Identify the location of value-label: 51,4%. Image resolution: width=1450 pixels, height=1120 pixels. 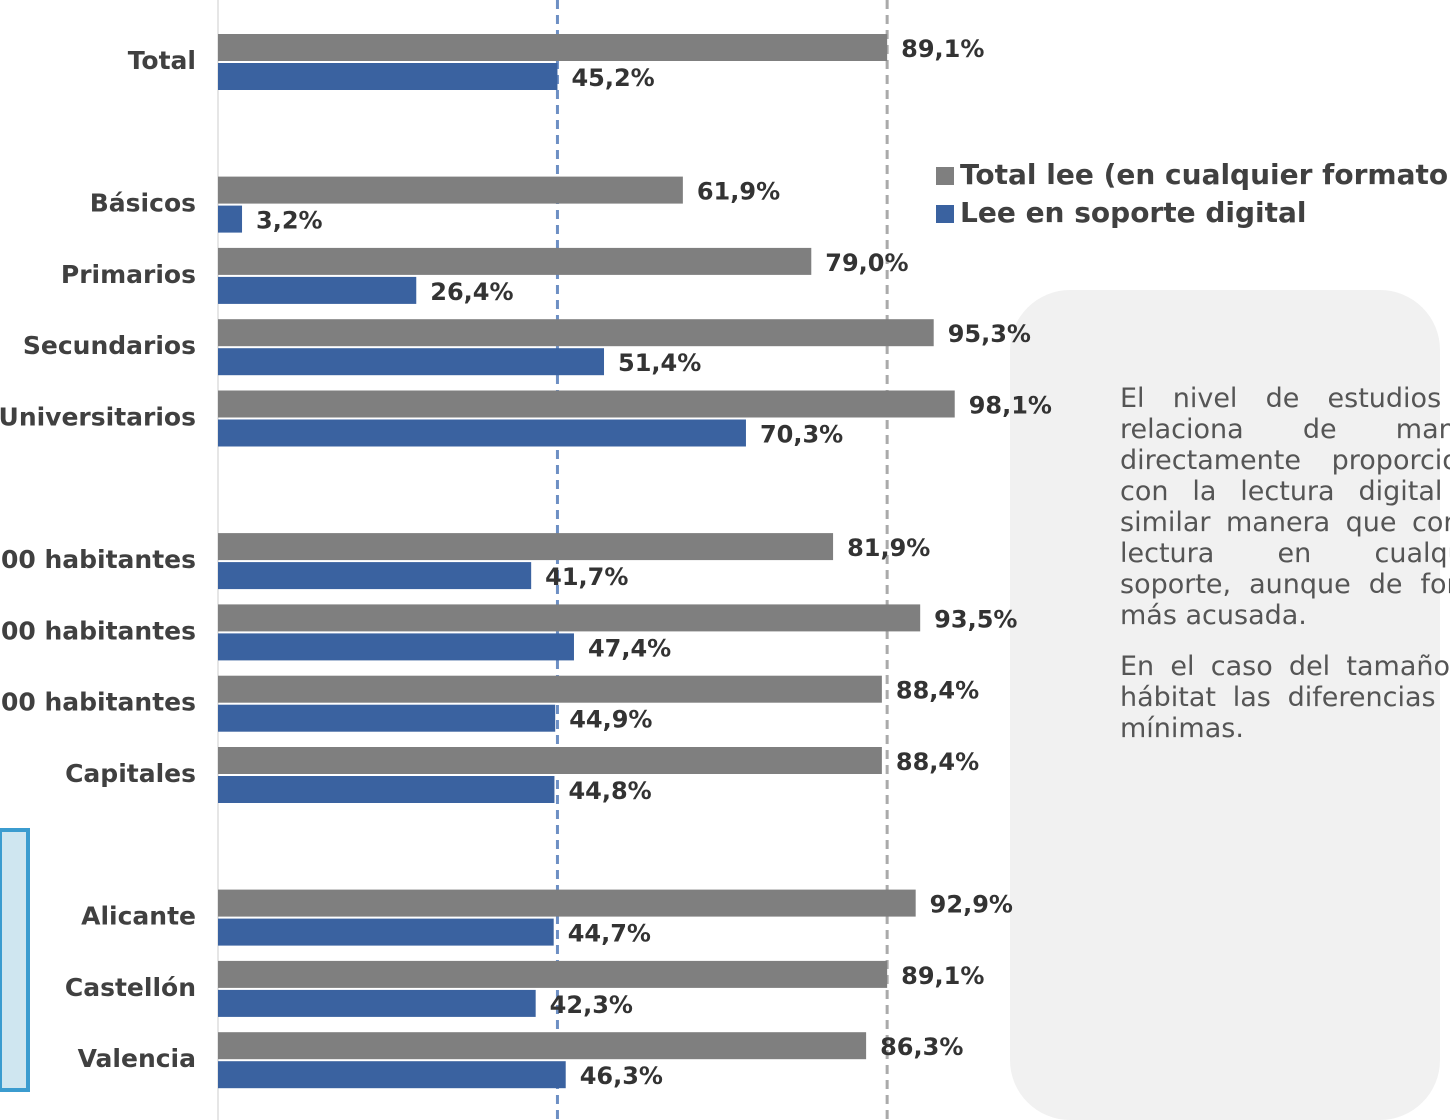
(659, 363).